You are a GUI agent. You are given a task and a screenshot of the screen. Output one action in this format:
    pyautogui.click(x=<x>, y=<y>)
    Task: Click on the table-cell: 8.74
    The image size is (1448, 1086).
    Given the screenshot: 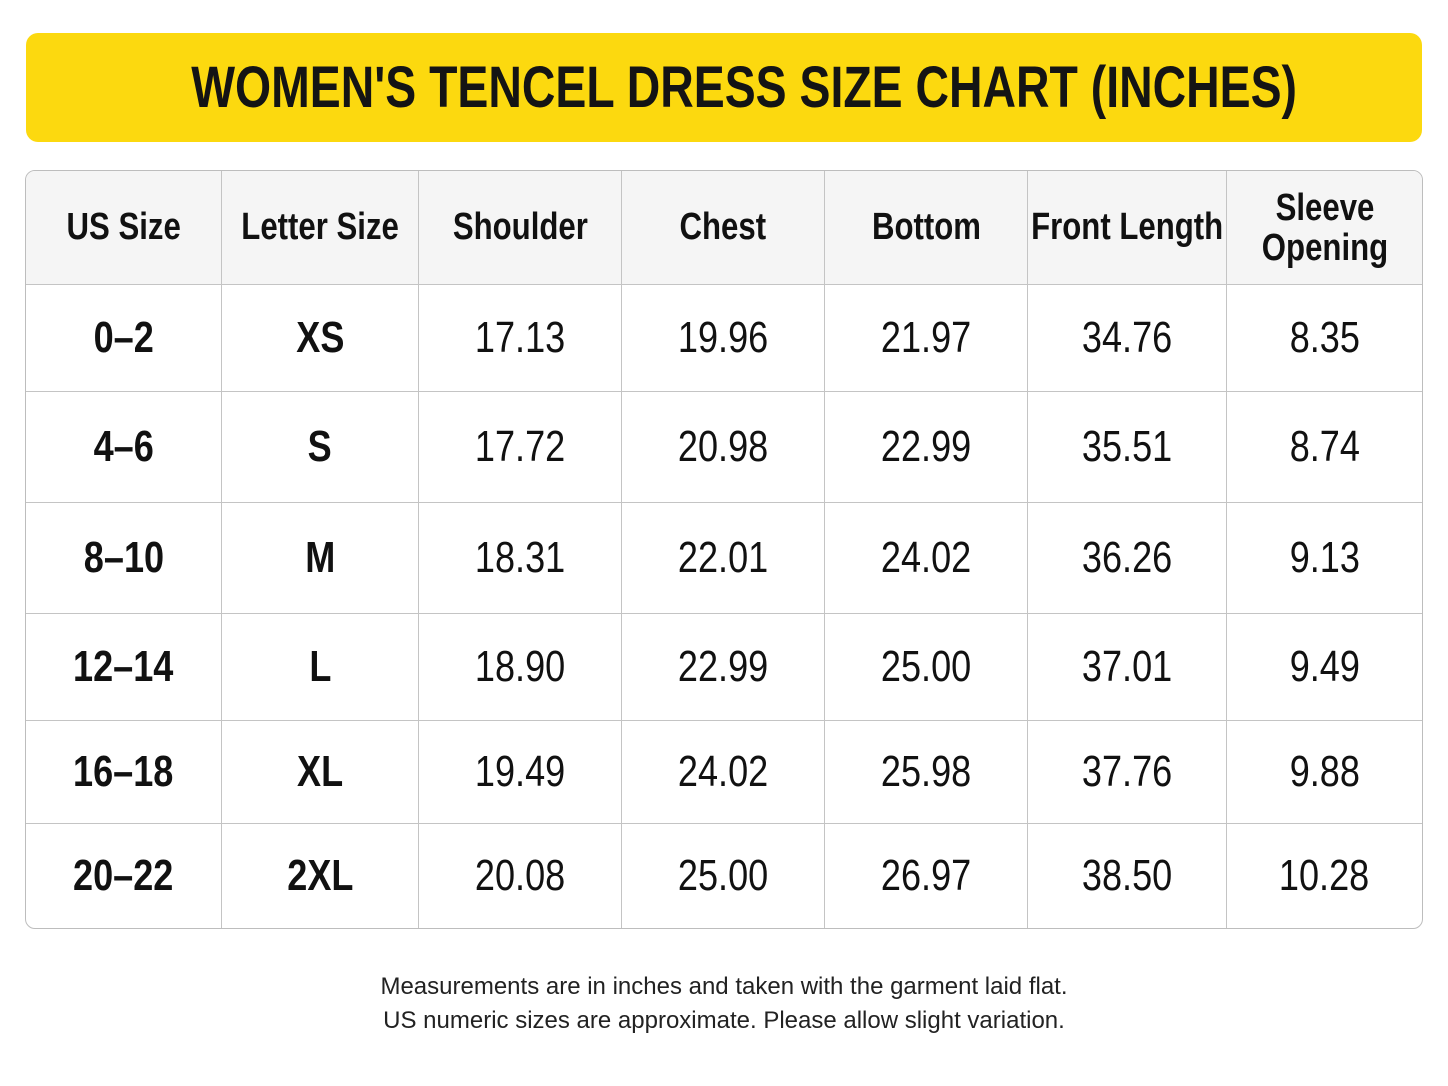 What is the action you would take?
    pyautogui.click(x=1324, y=447)
    